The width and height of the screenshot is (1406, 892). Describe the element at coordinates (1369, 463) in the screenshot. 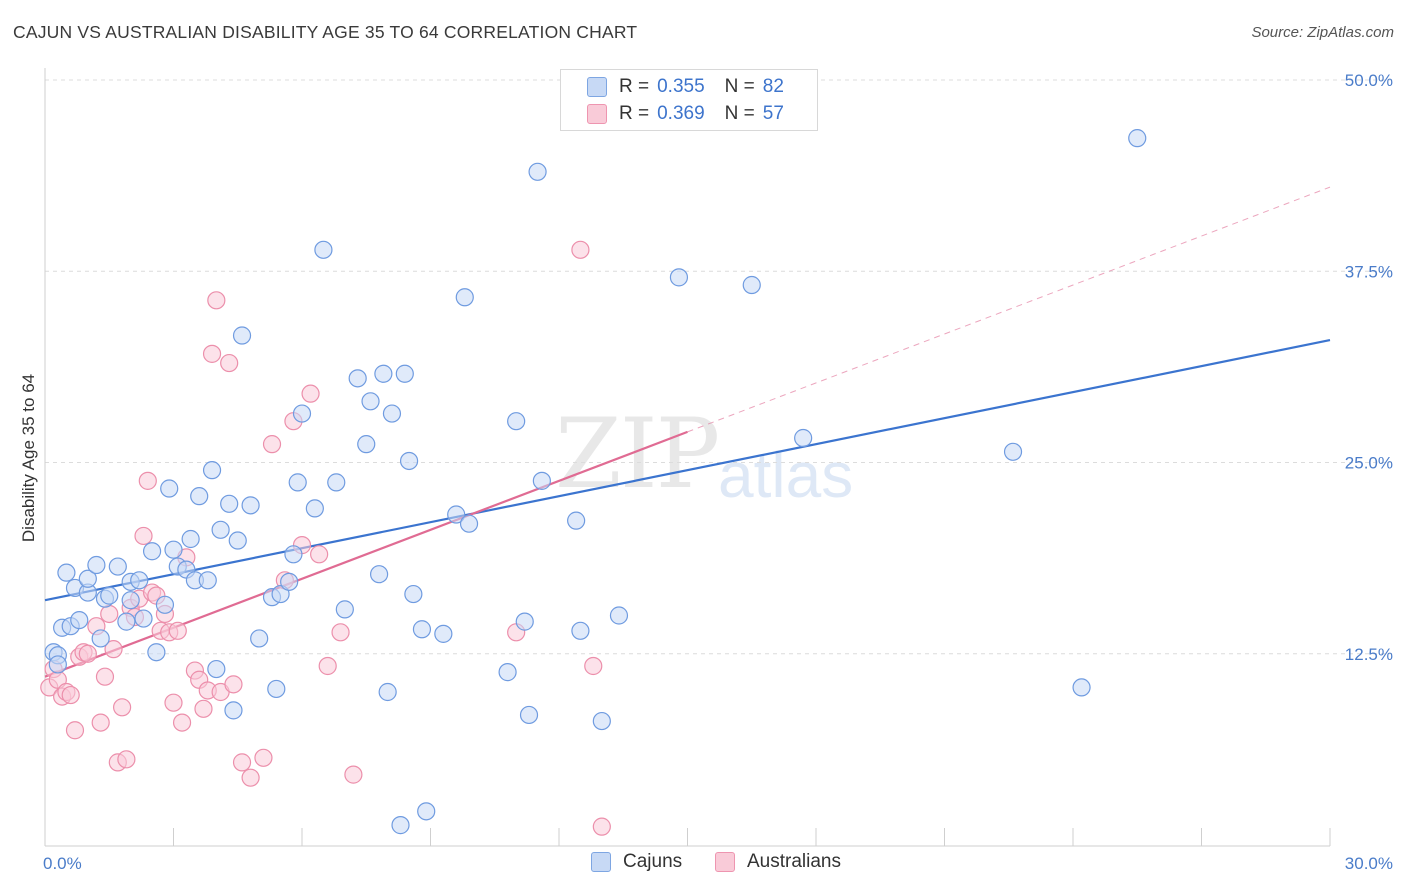

I see `y-tick-label: 25.0%` at that location.